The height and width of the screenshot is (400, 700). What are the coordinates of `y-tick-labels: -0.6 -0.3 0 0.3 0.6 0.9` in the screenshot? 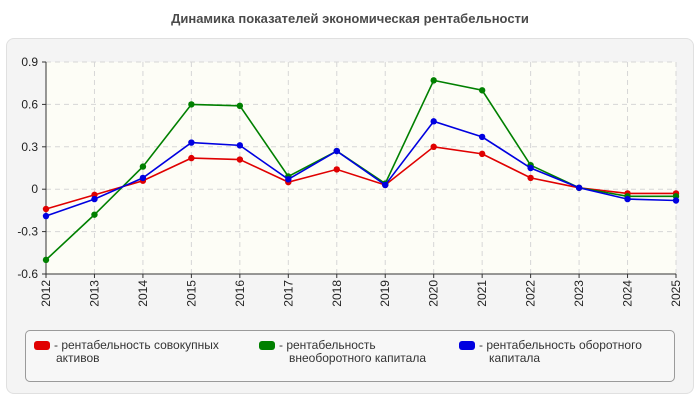 It's located at (27, 168).